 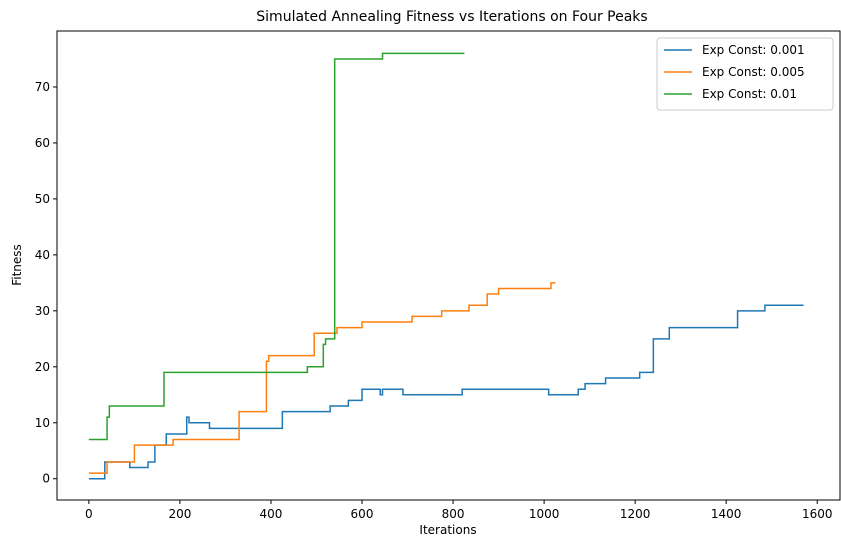 What do you see at coordinates (749, 94) in the screenshot?
I see `legend-label: Exp Const: 0.01` at bounding box center [749, 94].